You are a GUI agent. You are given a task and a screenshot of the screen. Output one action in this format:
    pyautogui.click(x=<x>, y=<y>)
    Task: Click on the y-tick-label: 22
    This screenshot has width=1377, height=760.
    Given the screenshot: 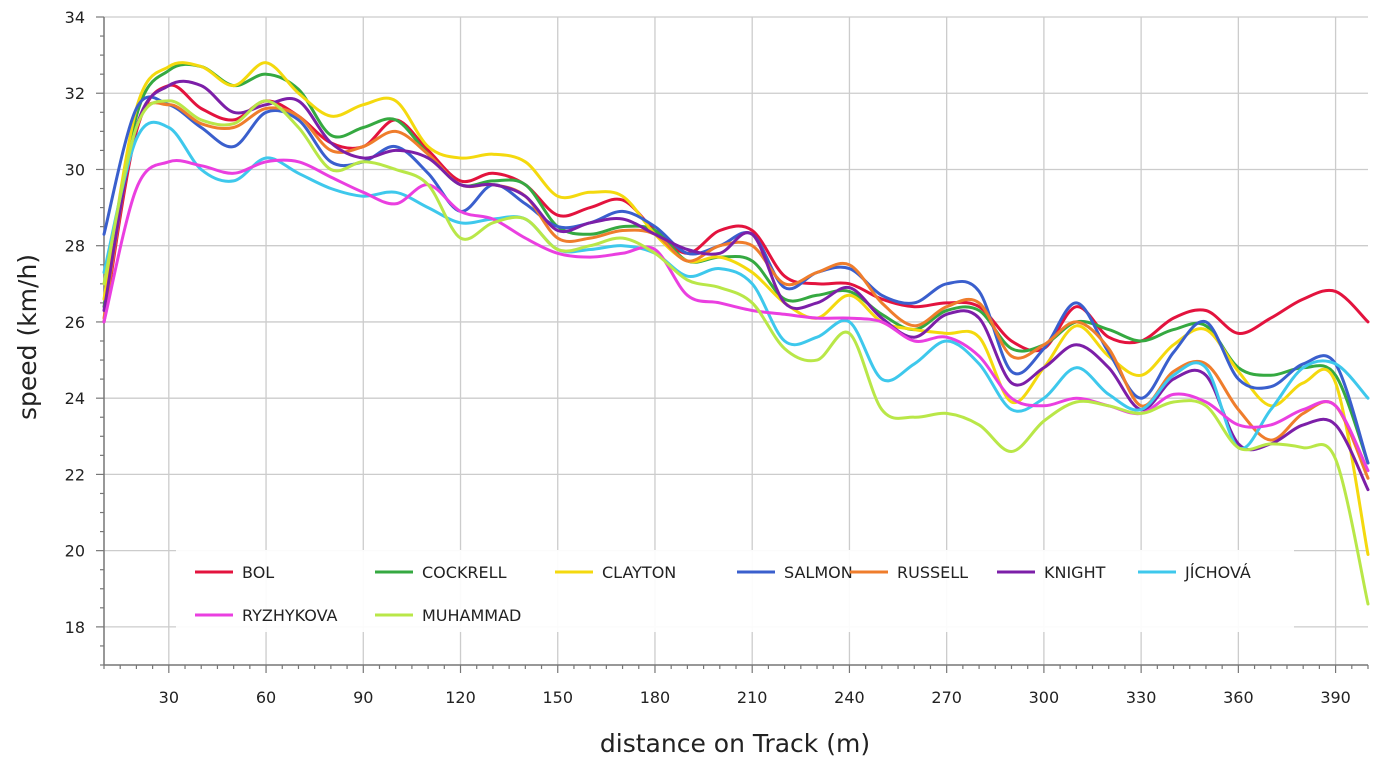 What is the action you would take?
    pyautogui.click(x=75, y=474)
    